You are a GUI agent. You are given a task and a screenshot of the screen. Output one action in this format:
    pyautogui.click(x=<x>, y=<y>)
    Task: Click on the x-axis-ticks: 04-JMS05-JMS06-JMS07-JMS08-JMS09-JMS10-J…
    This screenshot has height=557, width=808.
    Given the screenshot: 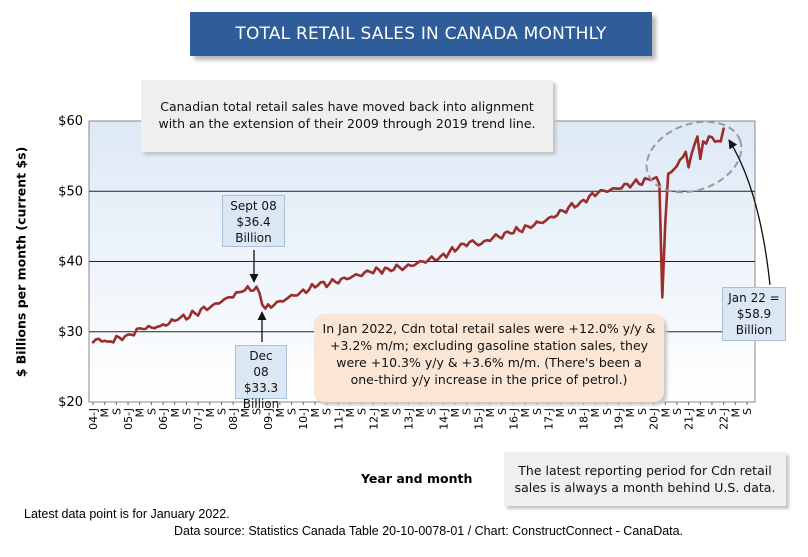 What is the action you would take?
    pyautogui.click(x=420, y=416)
    